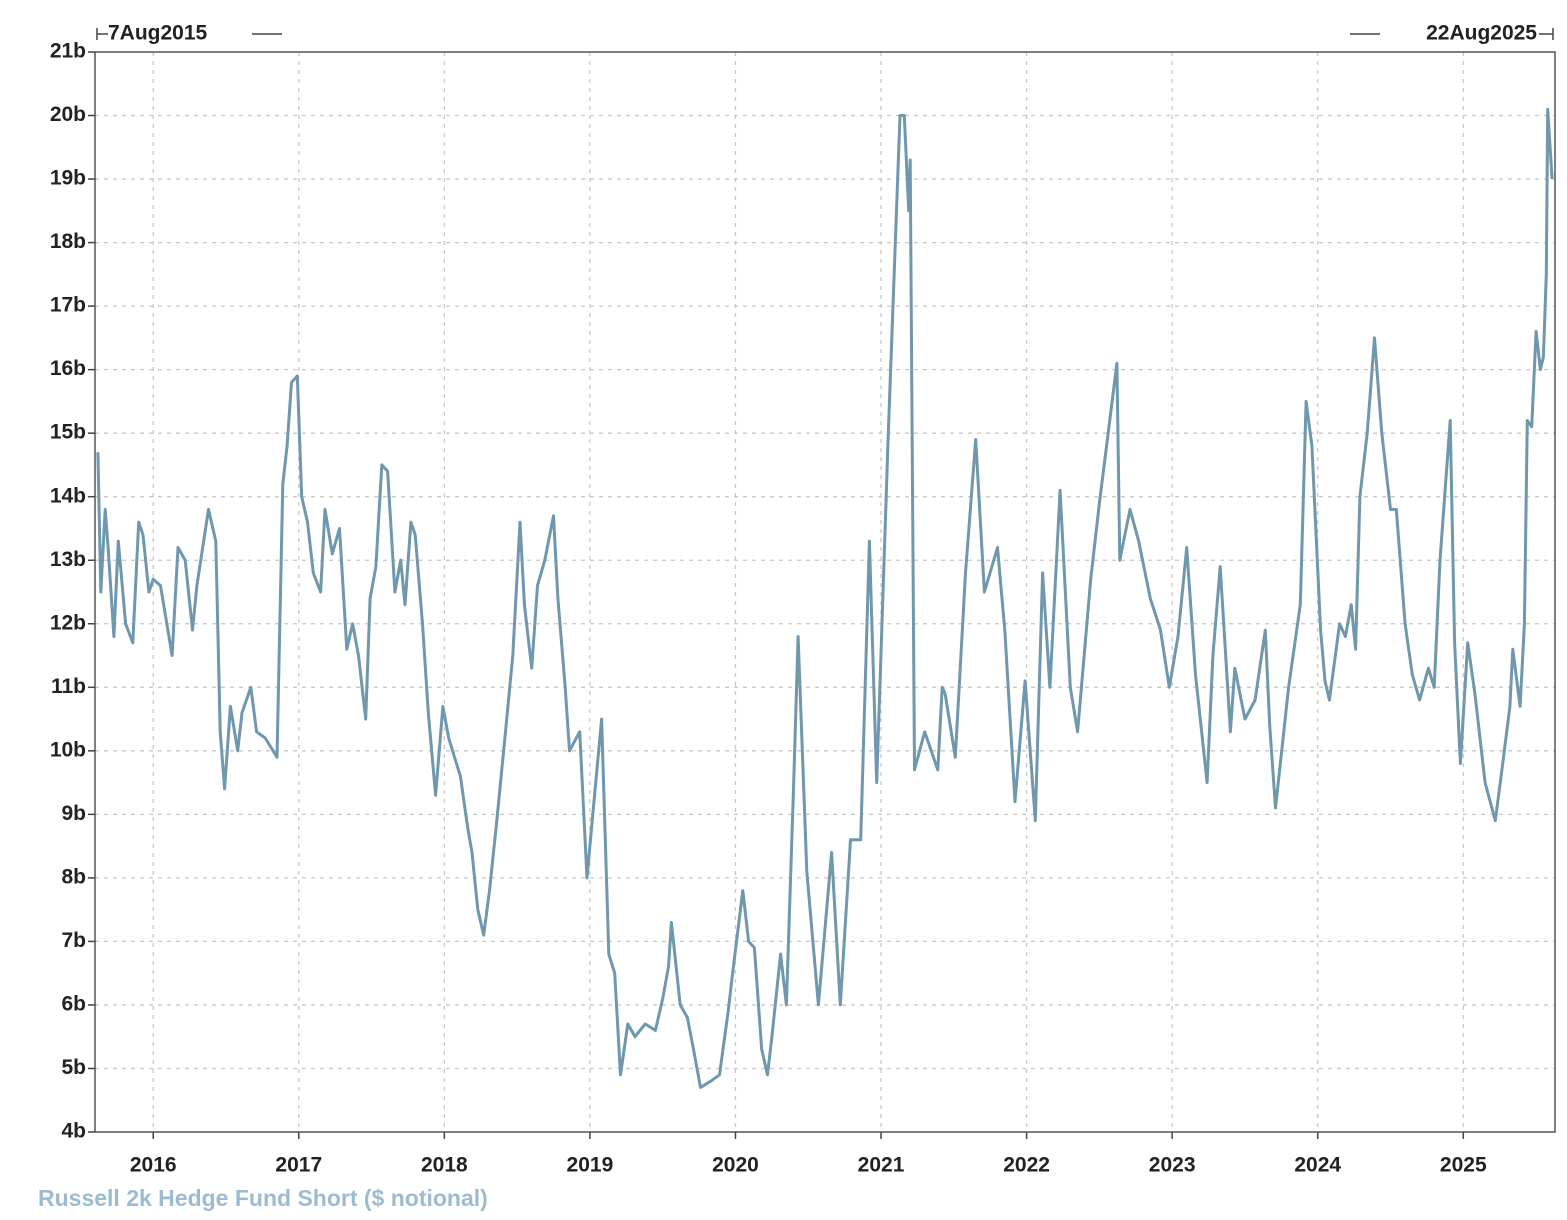  What do you see at coordinates (1481, 33) in the screenshot?
I see `end-date-label: 22Aug2025` at bounding box center [1481, 33].